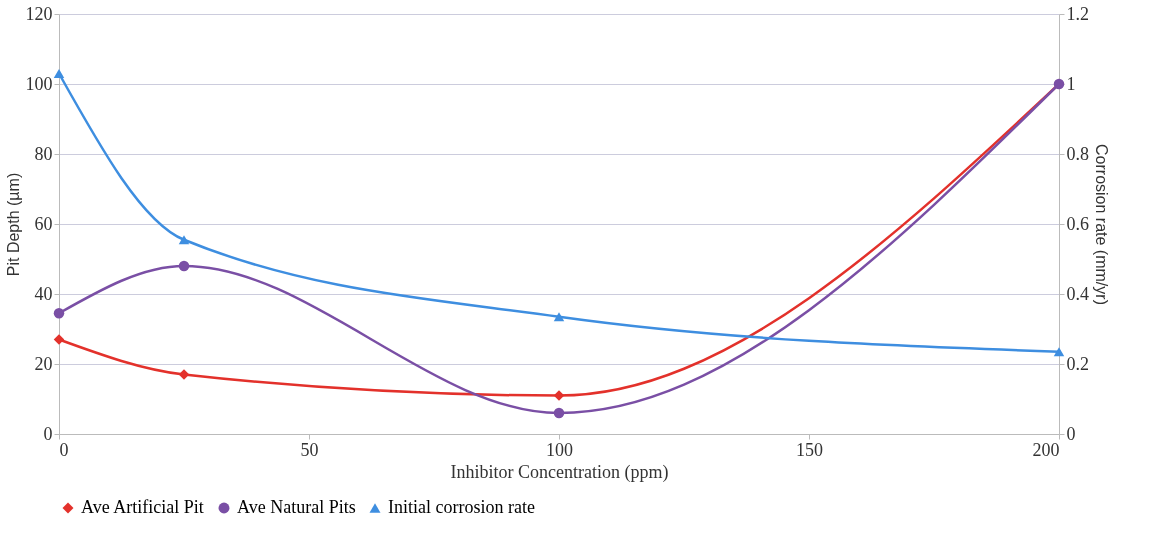  I want to click on legend-label: Ave Natural Pits, so click(296, 507).